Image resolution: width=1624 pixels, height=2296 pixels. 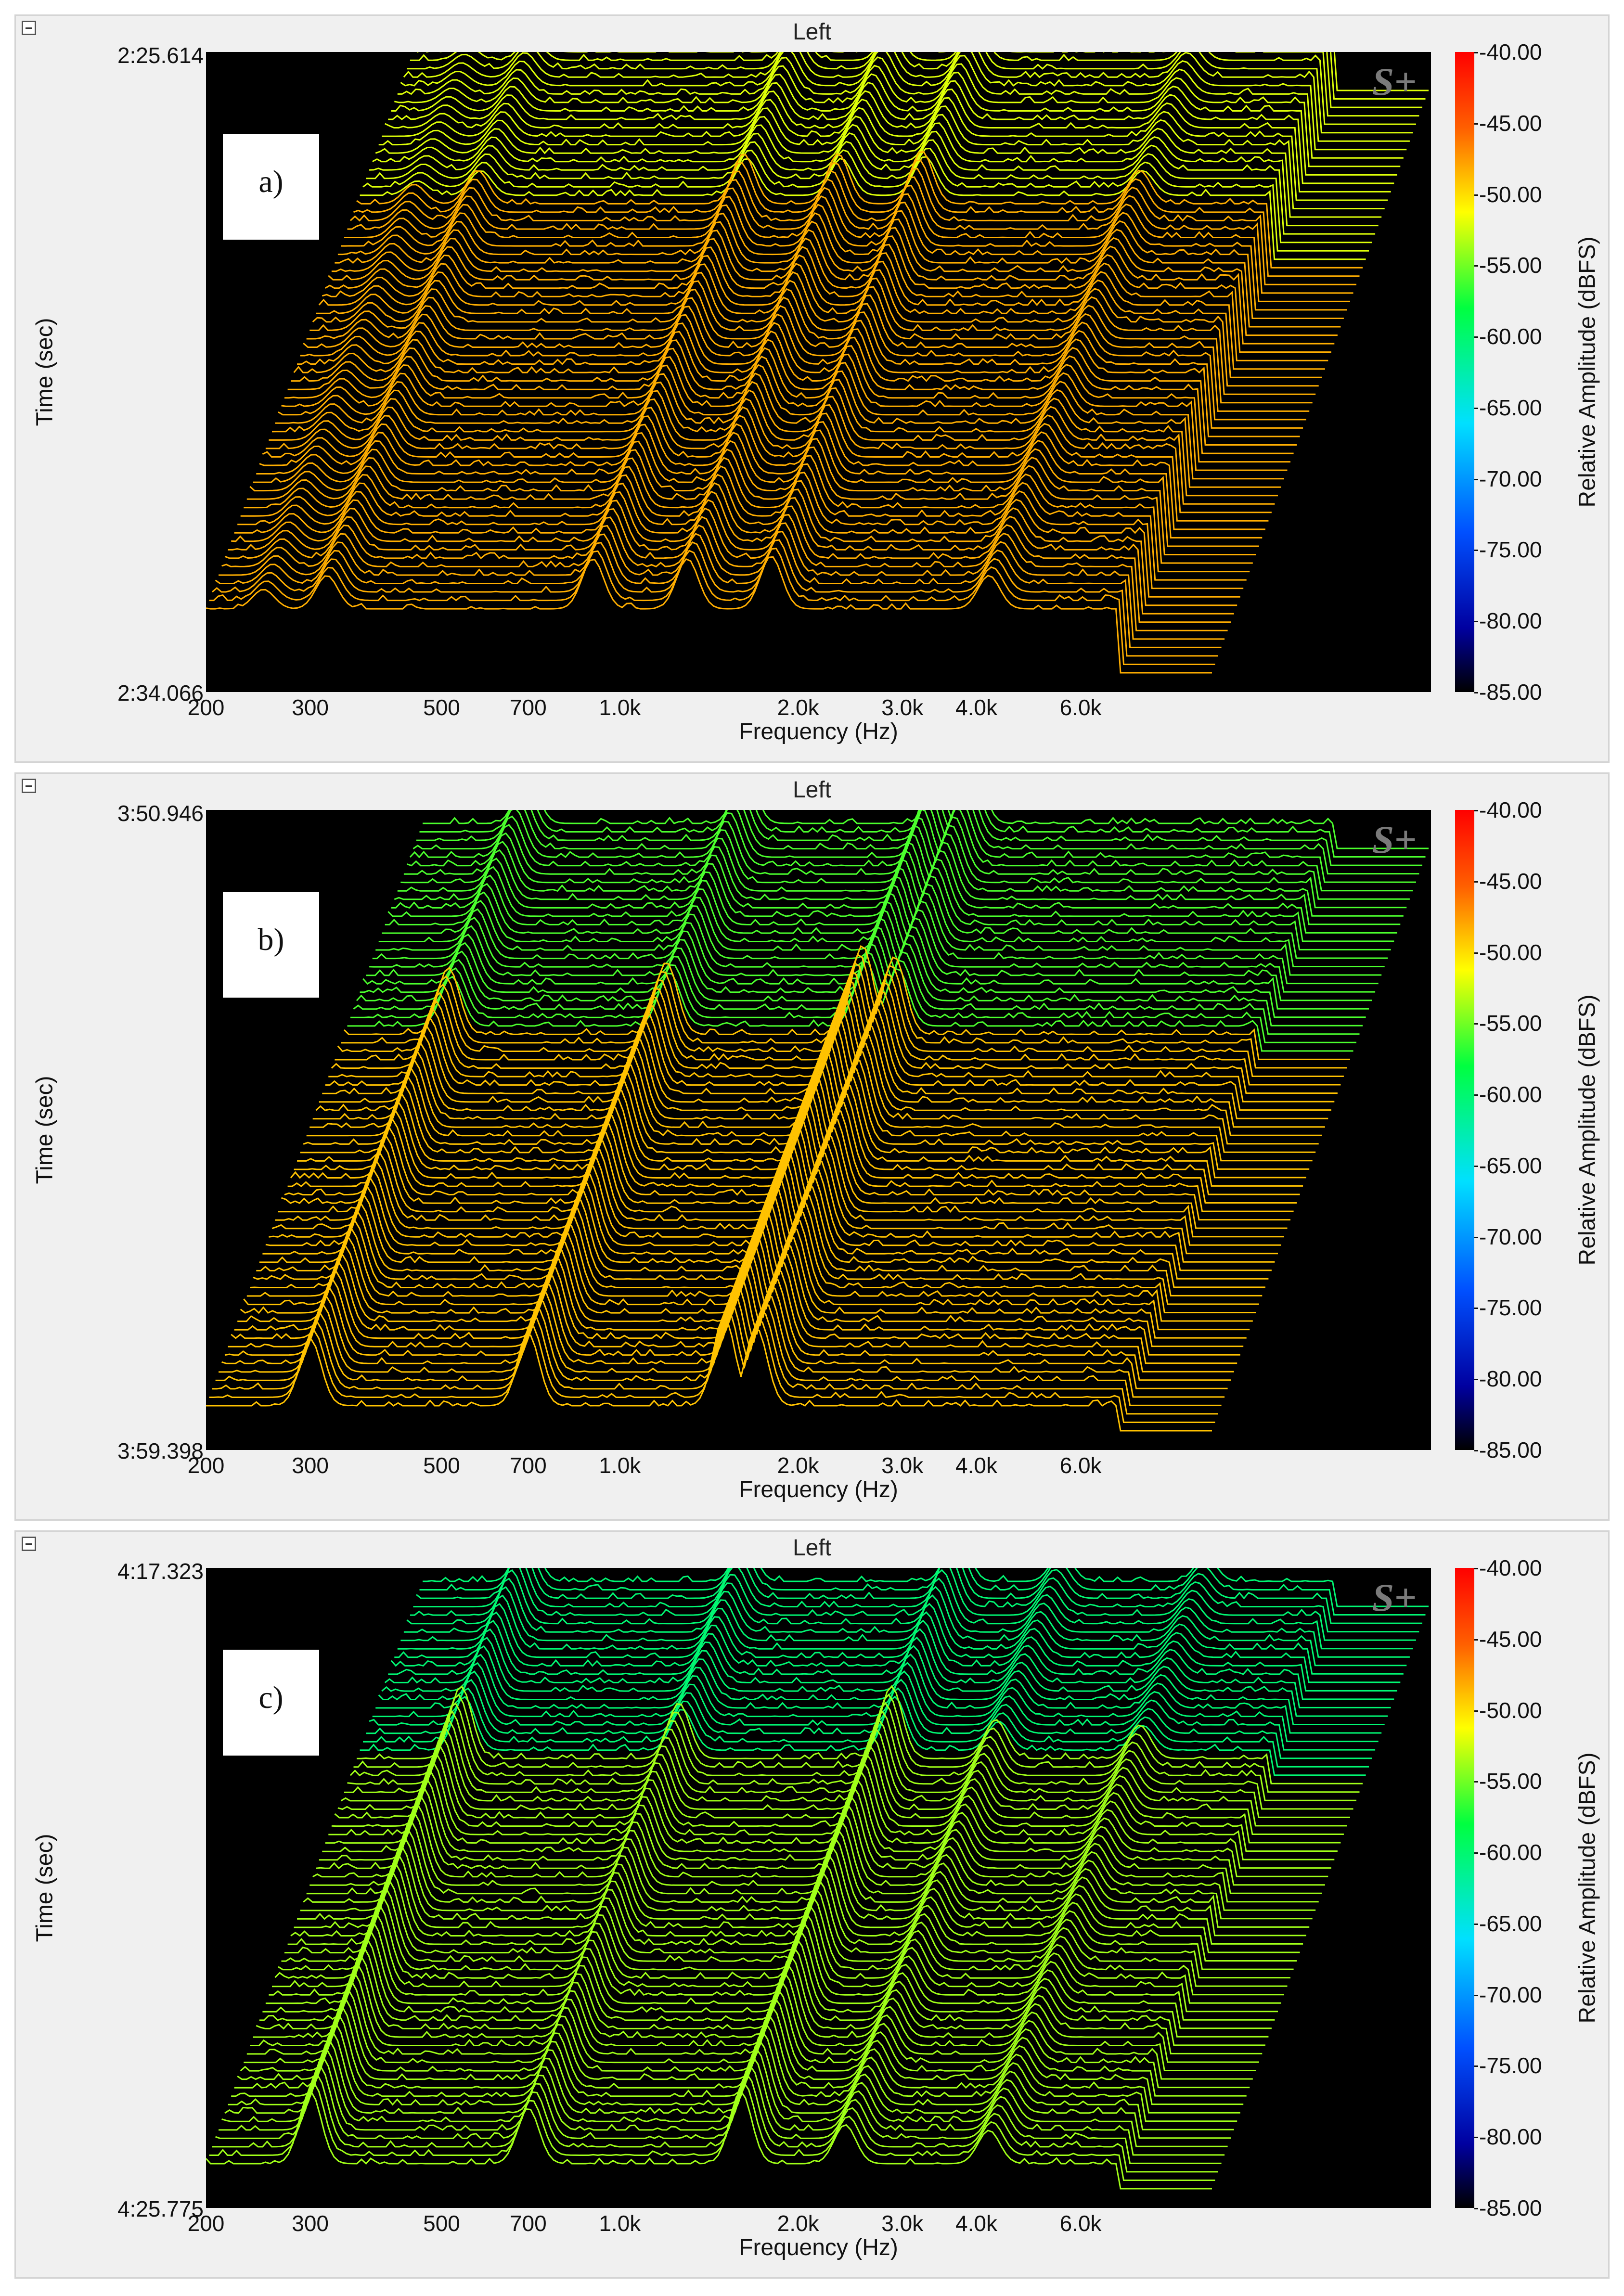 I want to click on x-tick-label: 1.0k, so click(x=620, y=2223).